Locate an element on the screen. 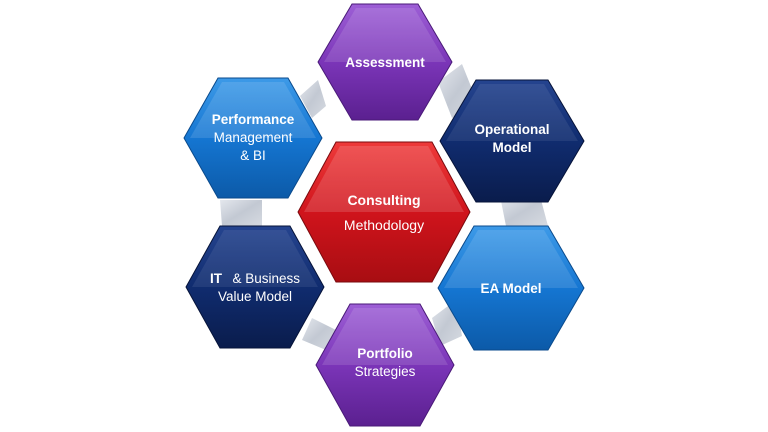 The height and width of the screenshot is (432, 768). portfolio-label-line1: Portfolio is located at coordinates (385, 353).